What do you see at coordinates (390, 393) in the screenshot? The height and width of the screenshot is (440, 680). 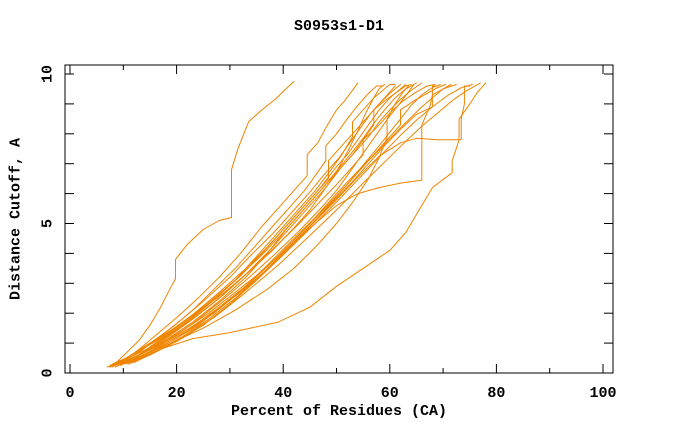 I see `x-tick-label: 60` at bounding box center [390, 393].